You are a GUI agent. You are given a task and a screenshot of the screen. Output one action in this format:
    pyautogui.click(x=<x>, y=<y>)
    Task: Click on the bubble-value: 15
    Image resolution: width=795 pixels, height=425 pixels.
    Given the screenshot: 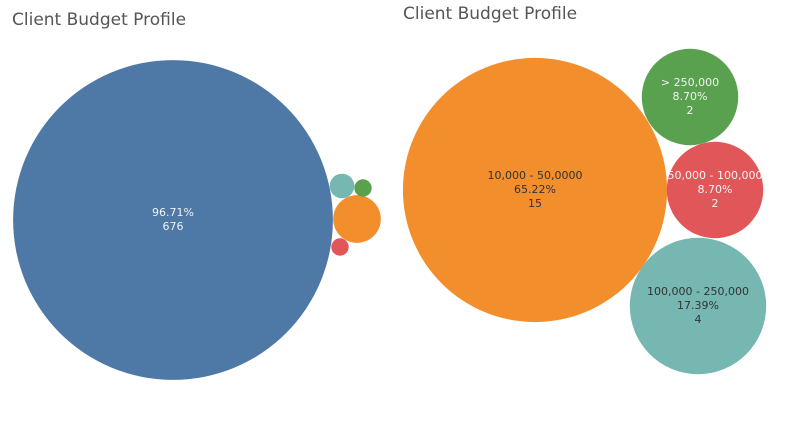 What is the action you would take?
    pyautogui.click(x=535, y=203)
    